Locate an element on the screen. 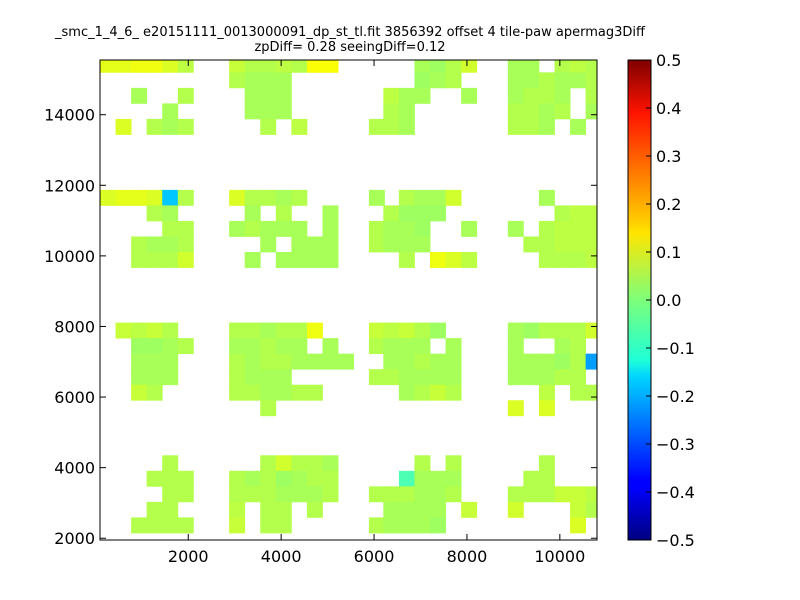 Image resolution: width=800 pixels, height=600 pixels. chart-subtitle: zpDiff= 0.28 seeingDiff=0.12 is located at coordinates (350, 47).